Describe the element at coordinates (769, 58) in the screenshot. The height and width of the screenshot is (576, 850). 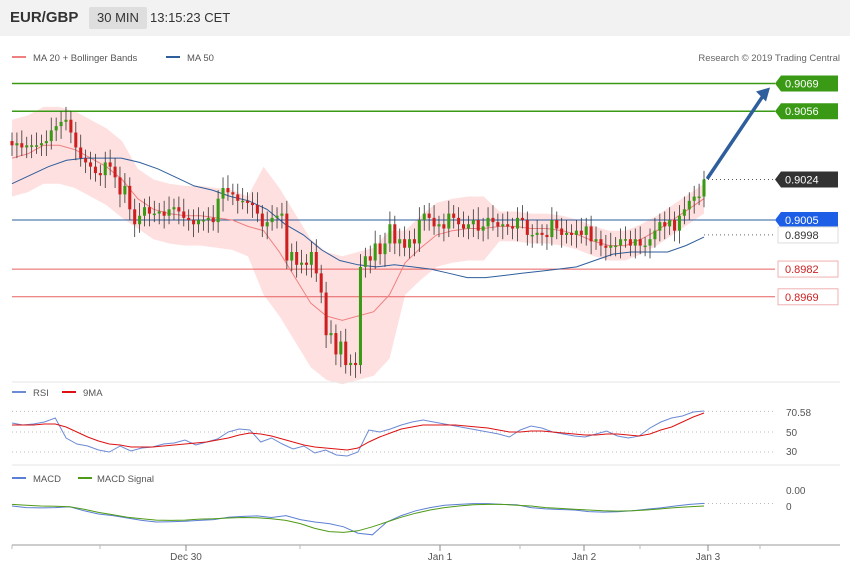
I see `credit-text: Research © 2019 Trading Central` at that location.